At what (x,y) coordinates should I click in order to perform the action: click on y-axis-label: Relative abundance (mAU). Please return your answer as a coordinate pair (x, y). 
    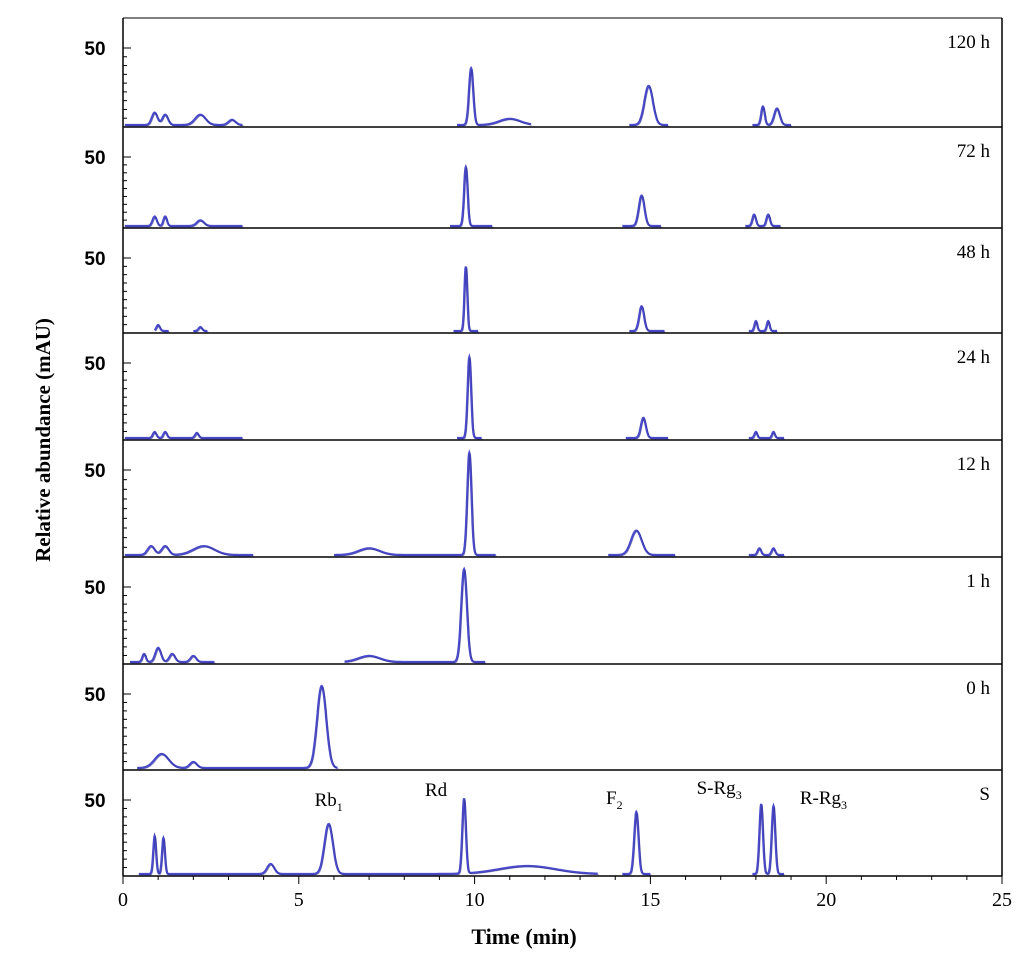
    Looking at the image, I should click on (43, 440).